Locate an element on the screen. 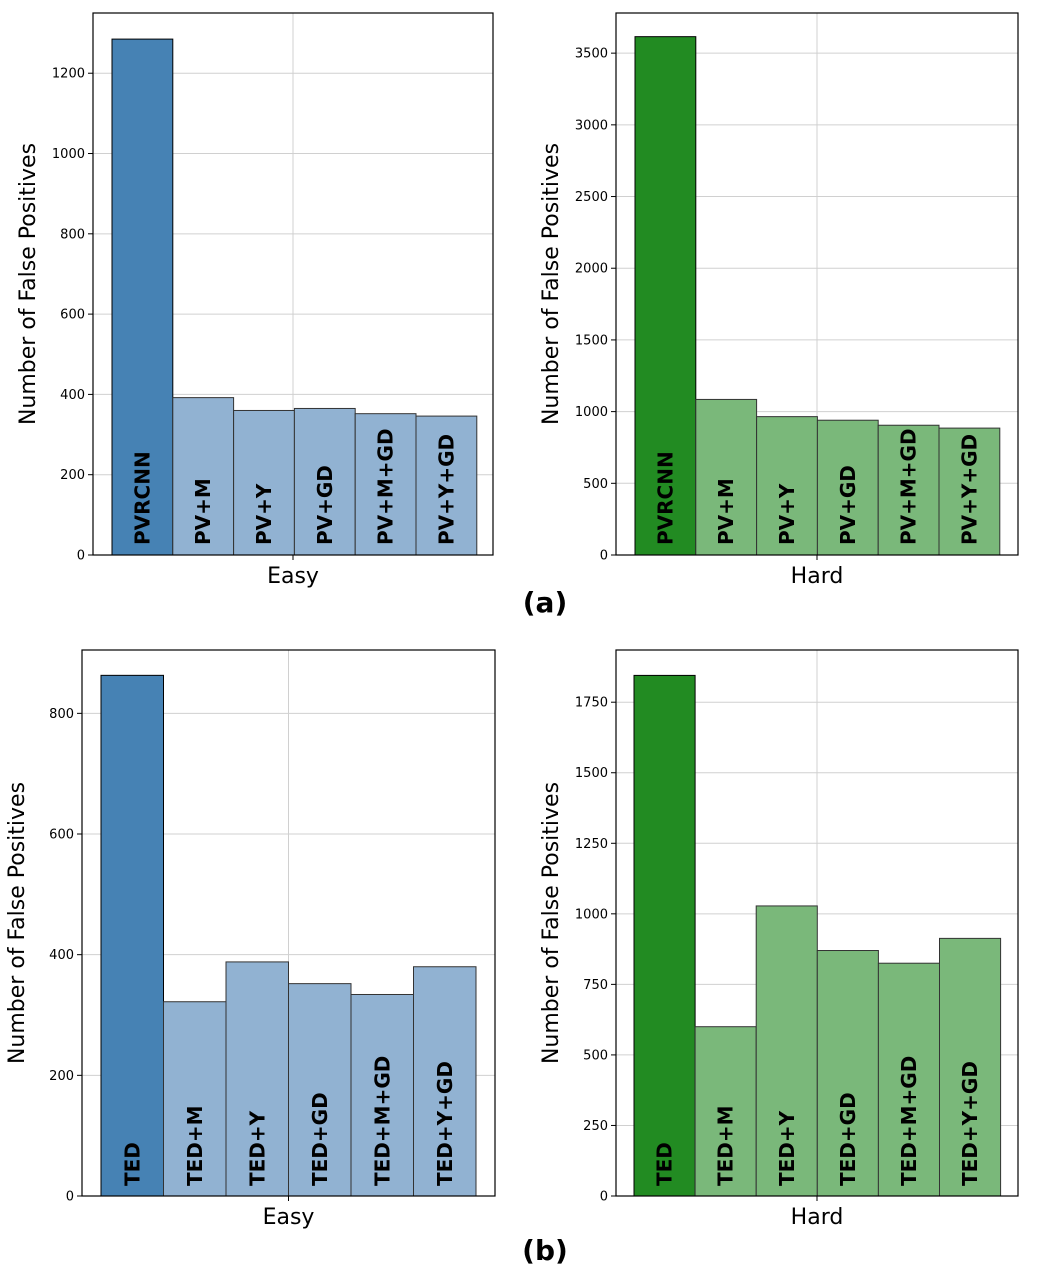  bar-pv-m is located at coordinates (726, 477).